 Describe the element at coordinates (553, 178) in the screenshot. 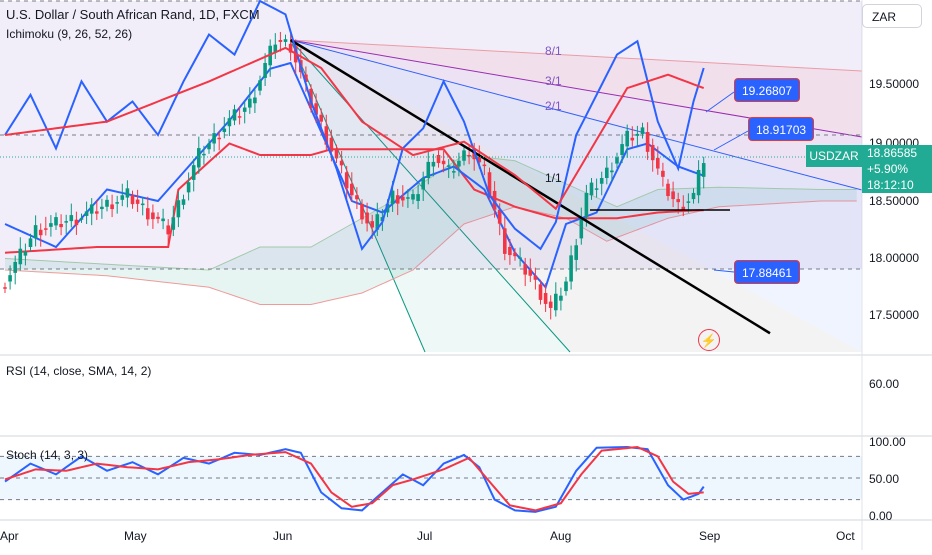

I see `fan-label-1-1: 1/1` at that location.